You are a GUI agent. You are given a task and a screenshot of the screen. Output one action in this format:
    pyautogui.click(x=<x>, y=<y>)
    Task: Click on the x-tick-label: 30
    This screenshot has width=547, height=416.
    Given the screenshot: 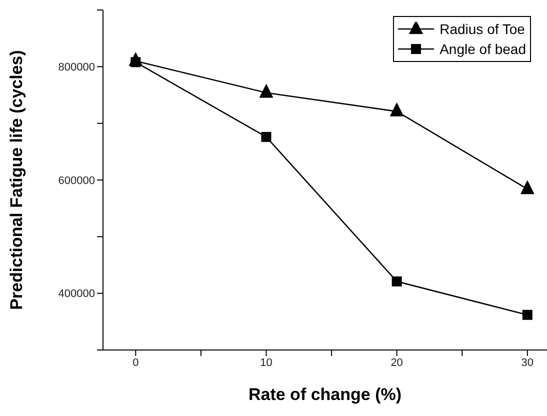 What is the action you would take?
    pyautogui.click(x=527, y=362)
    